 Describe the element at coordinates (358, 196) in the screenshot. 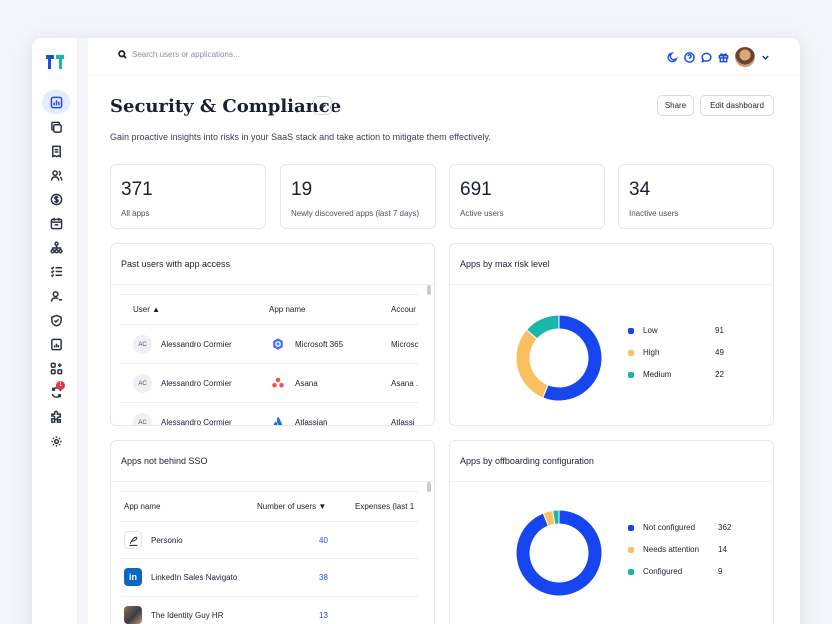

I see `stat-card-new-apps: 19 Newly discovered apps (last 7 days)` at that location.